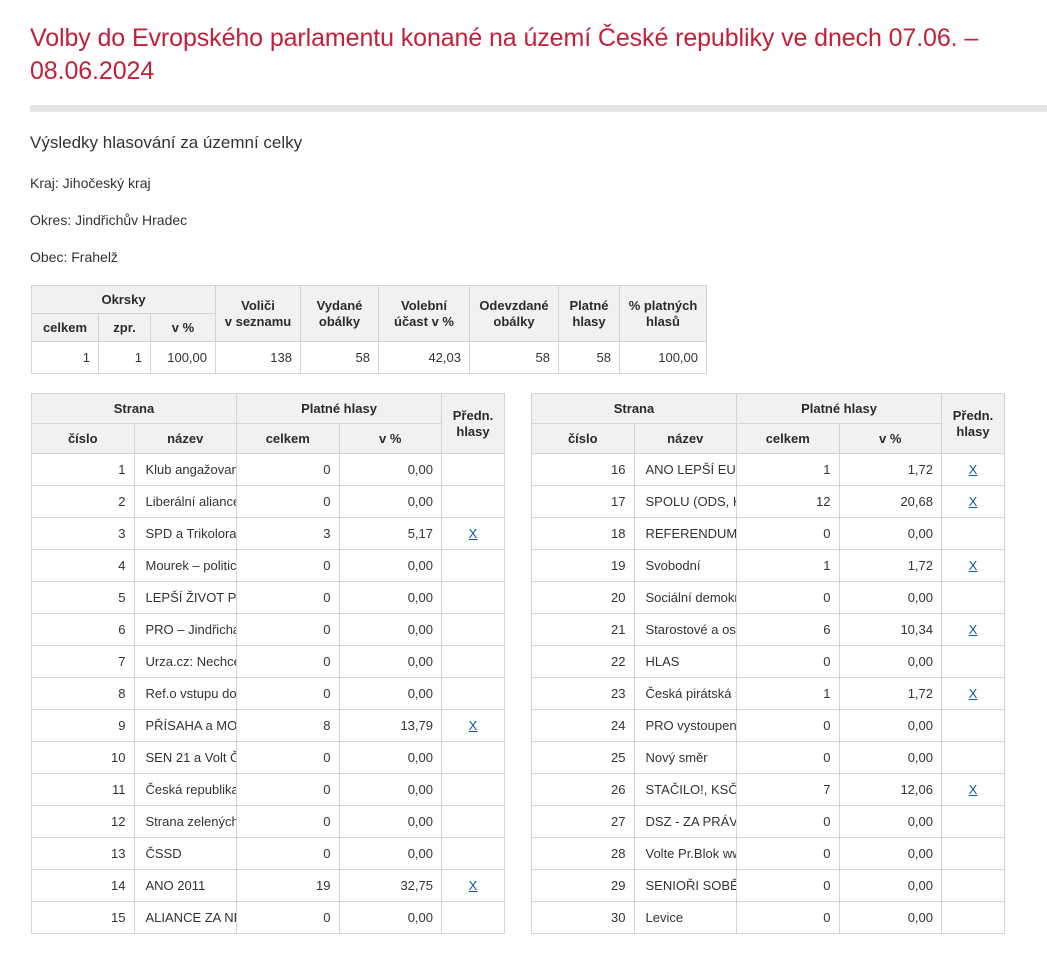 This screenshot has height=974, width=1047. Describe the element at coordinates (123, 299) in the screenshot. I see `header-okrsky: Okrsky` at that location.